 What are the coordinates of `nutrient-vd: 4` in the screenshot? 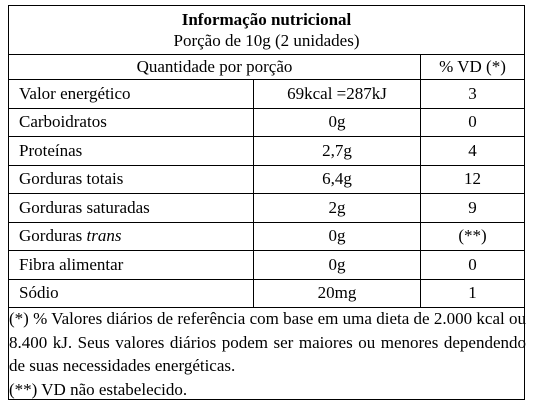 It's located at (472, 151).